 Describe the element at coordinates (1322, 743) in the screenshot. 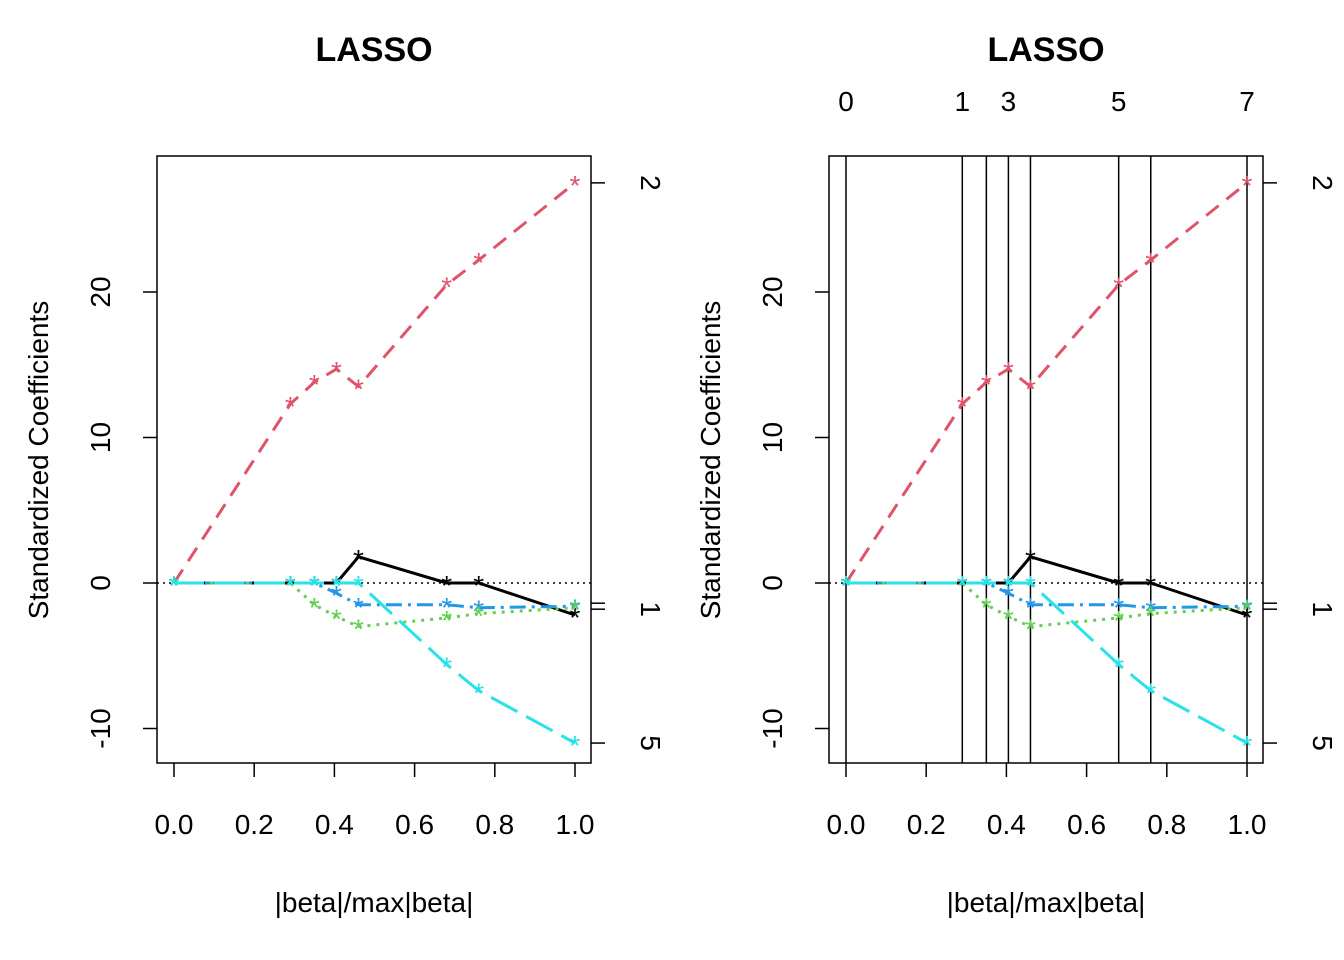

I see `right-axis-label: 5` at that location.